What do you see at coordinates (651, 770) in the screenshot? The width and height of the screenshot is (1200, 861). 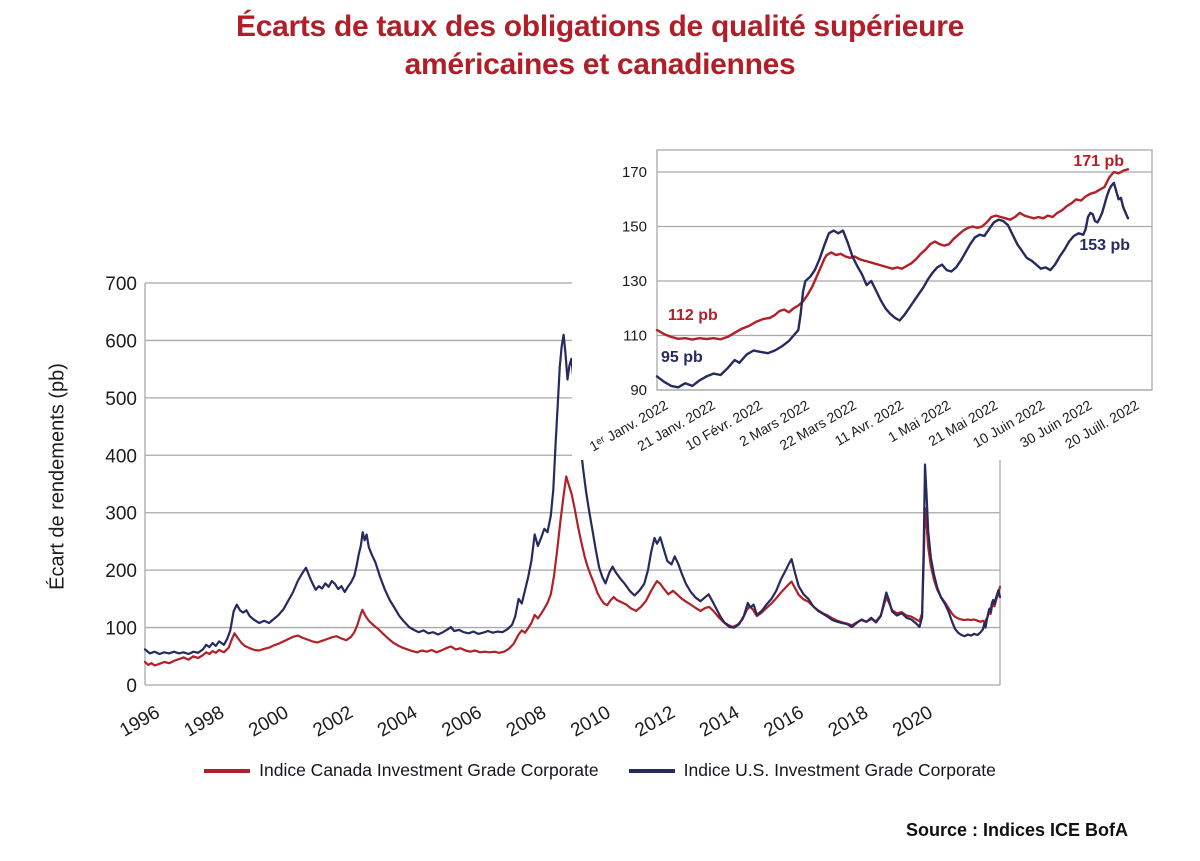 I see `us-line-swatch` at bounding box center [651, 770].